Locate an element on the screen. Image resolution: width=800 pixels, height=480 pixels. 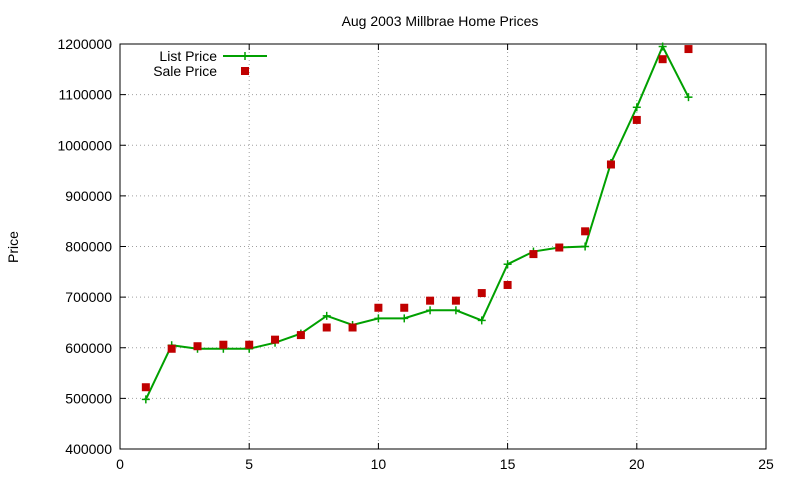
y-tick-label: 600000 is located at coordinates (88, 348).